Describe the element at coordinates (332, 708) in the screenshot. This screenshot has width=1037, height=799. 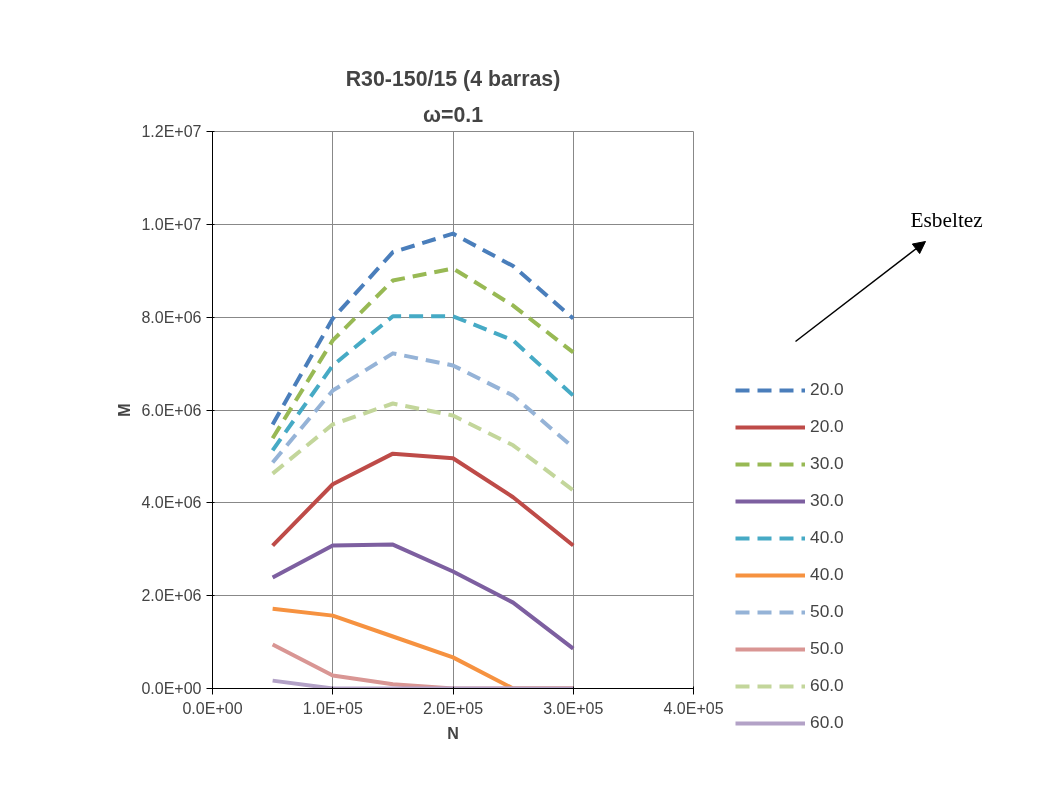
I see `x-tick-label: 1.0E+05` at that location.